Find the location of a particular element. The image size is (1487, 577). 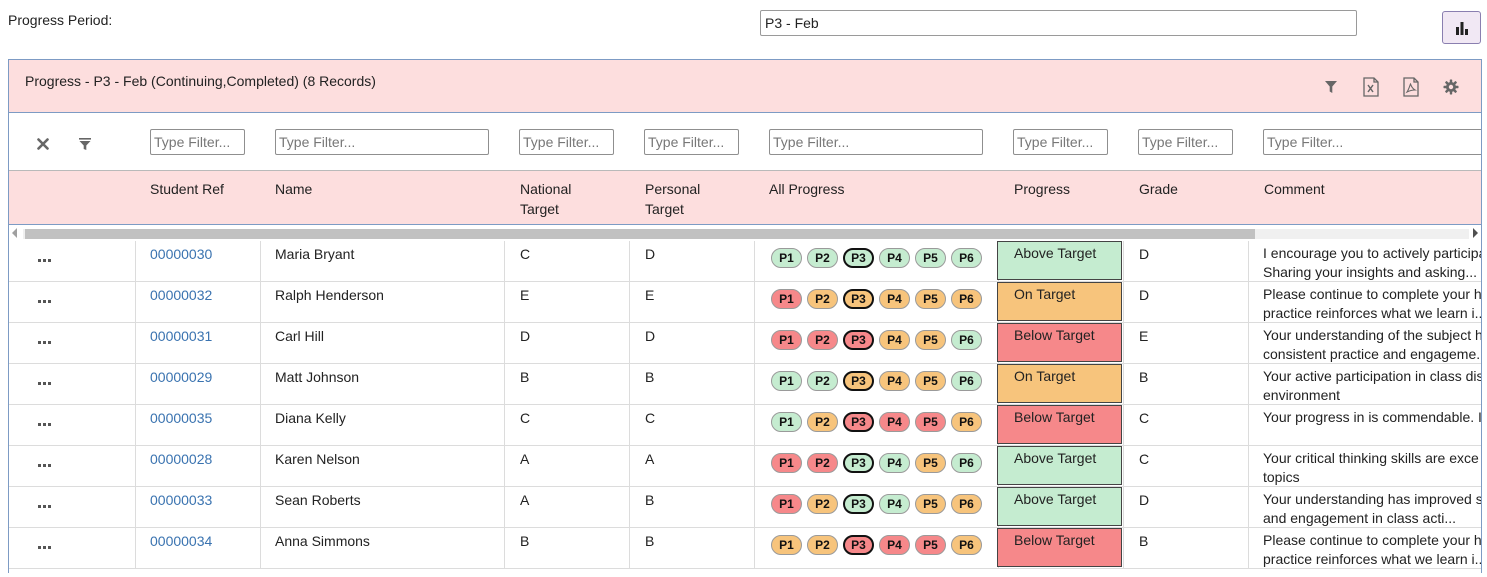

export-pdf-button is located at coordinates (1411, 87).